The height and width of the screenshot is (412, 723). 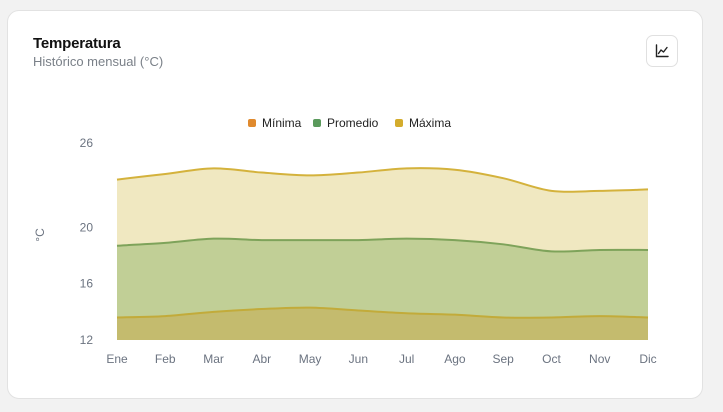 What do you see at coordinates (77, 43) in the screenshot?
I see `card-title: Temperatura` at bounding box center [77, 43].